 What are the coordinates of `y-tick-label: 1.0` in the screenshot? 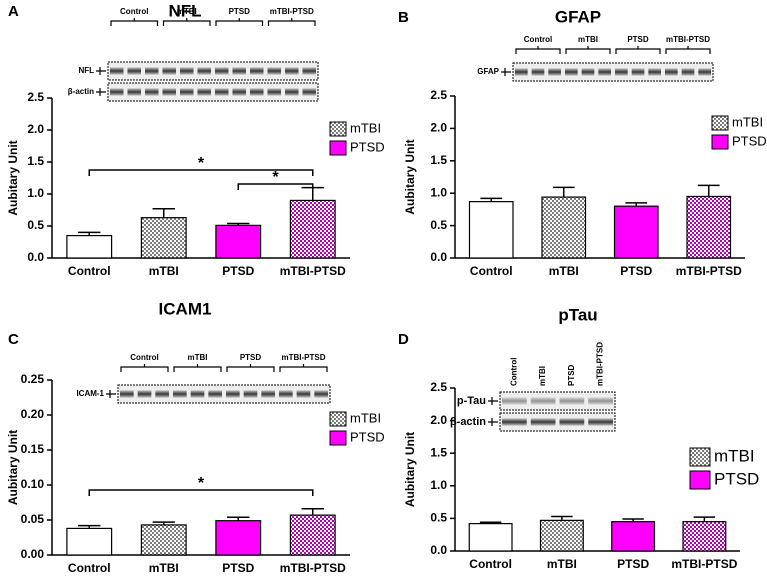 It's located at (438, 192).